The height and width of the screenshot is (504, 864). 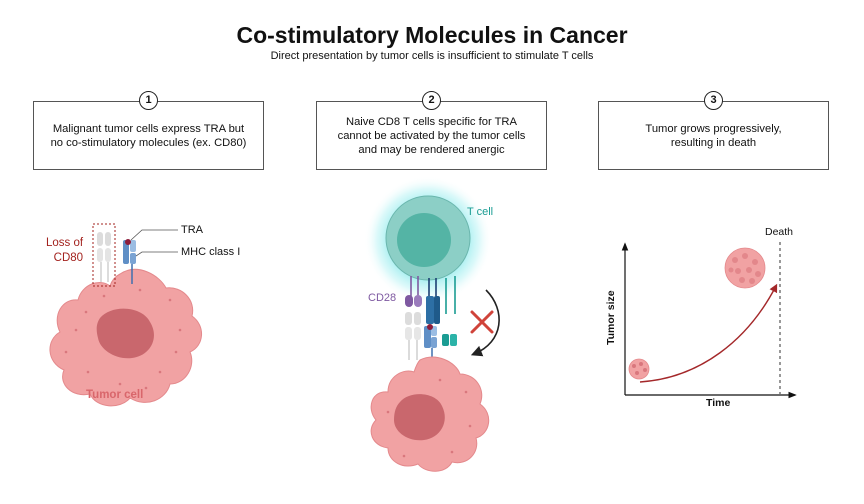 What do you see at coordinates (129, 261) in the screenshot?
I see `mhc-class-i-receptor` at bounding box center [129, 261].